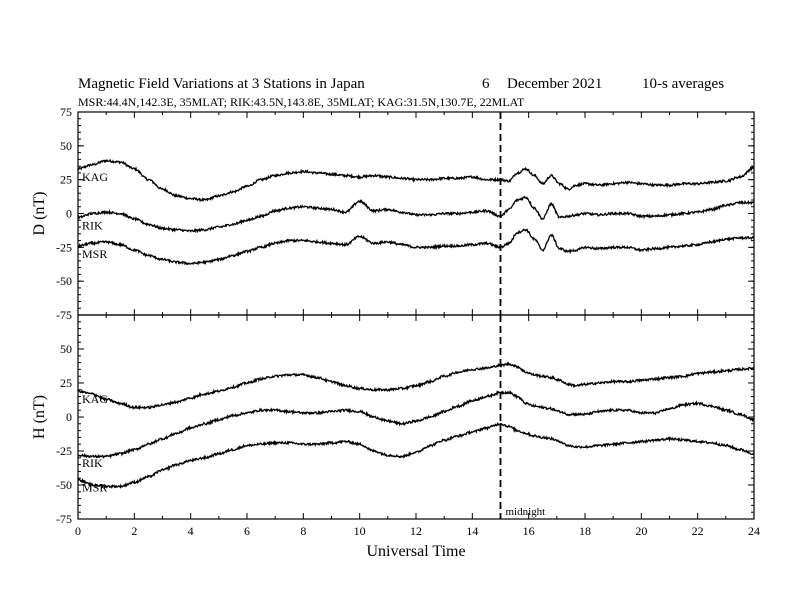 The image size is (792, 612). I want to click on x-tick-label: 12, so click(416, 531).